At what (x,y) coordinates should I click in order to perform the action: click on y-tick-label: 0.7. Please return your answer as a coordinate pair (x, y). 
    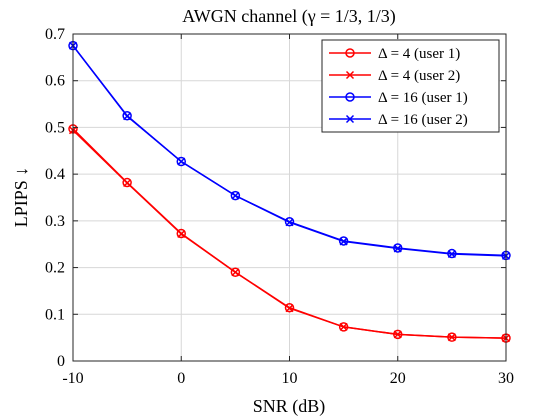
    Looking at the image, I should click on (55, 34).